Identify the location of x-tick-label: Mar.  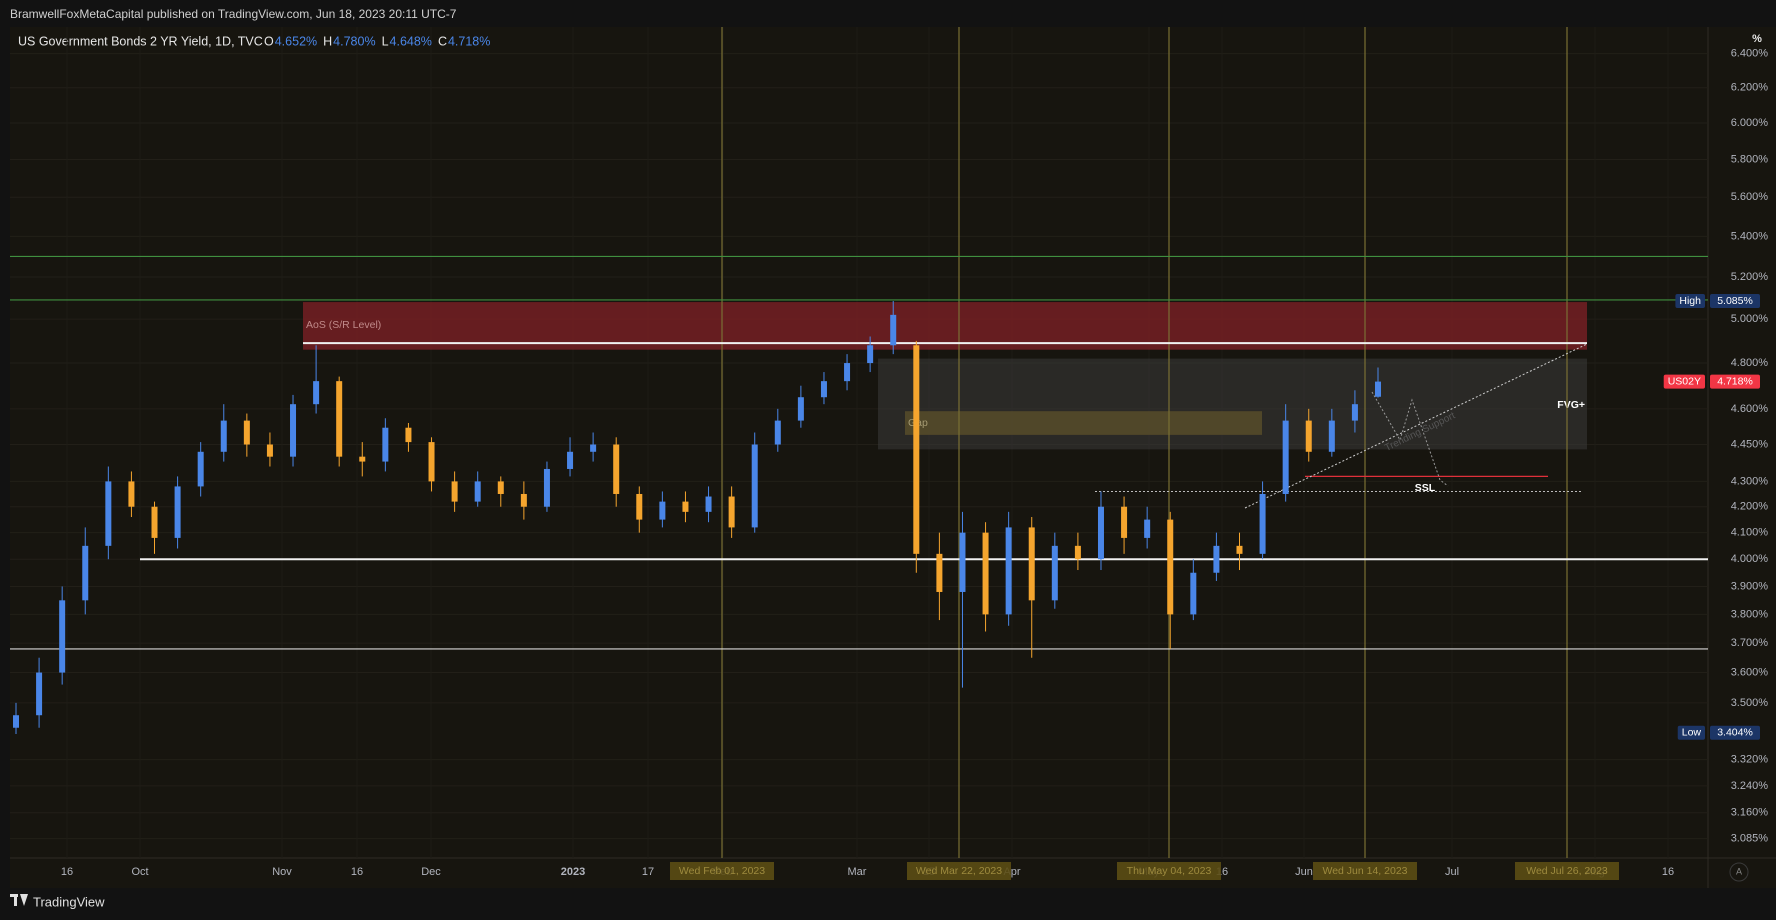
(857, 872).